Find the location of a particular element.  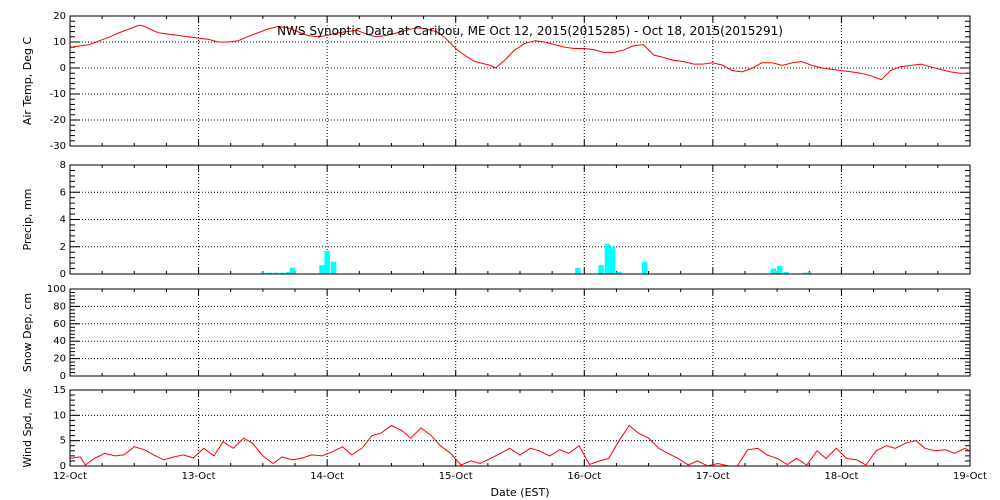

wind-speed-series-line is located at coordinates (520, 445).